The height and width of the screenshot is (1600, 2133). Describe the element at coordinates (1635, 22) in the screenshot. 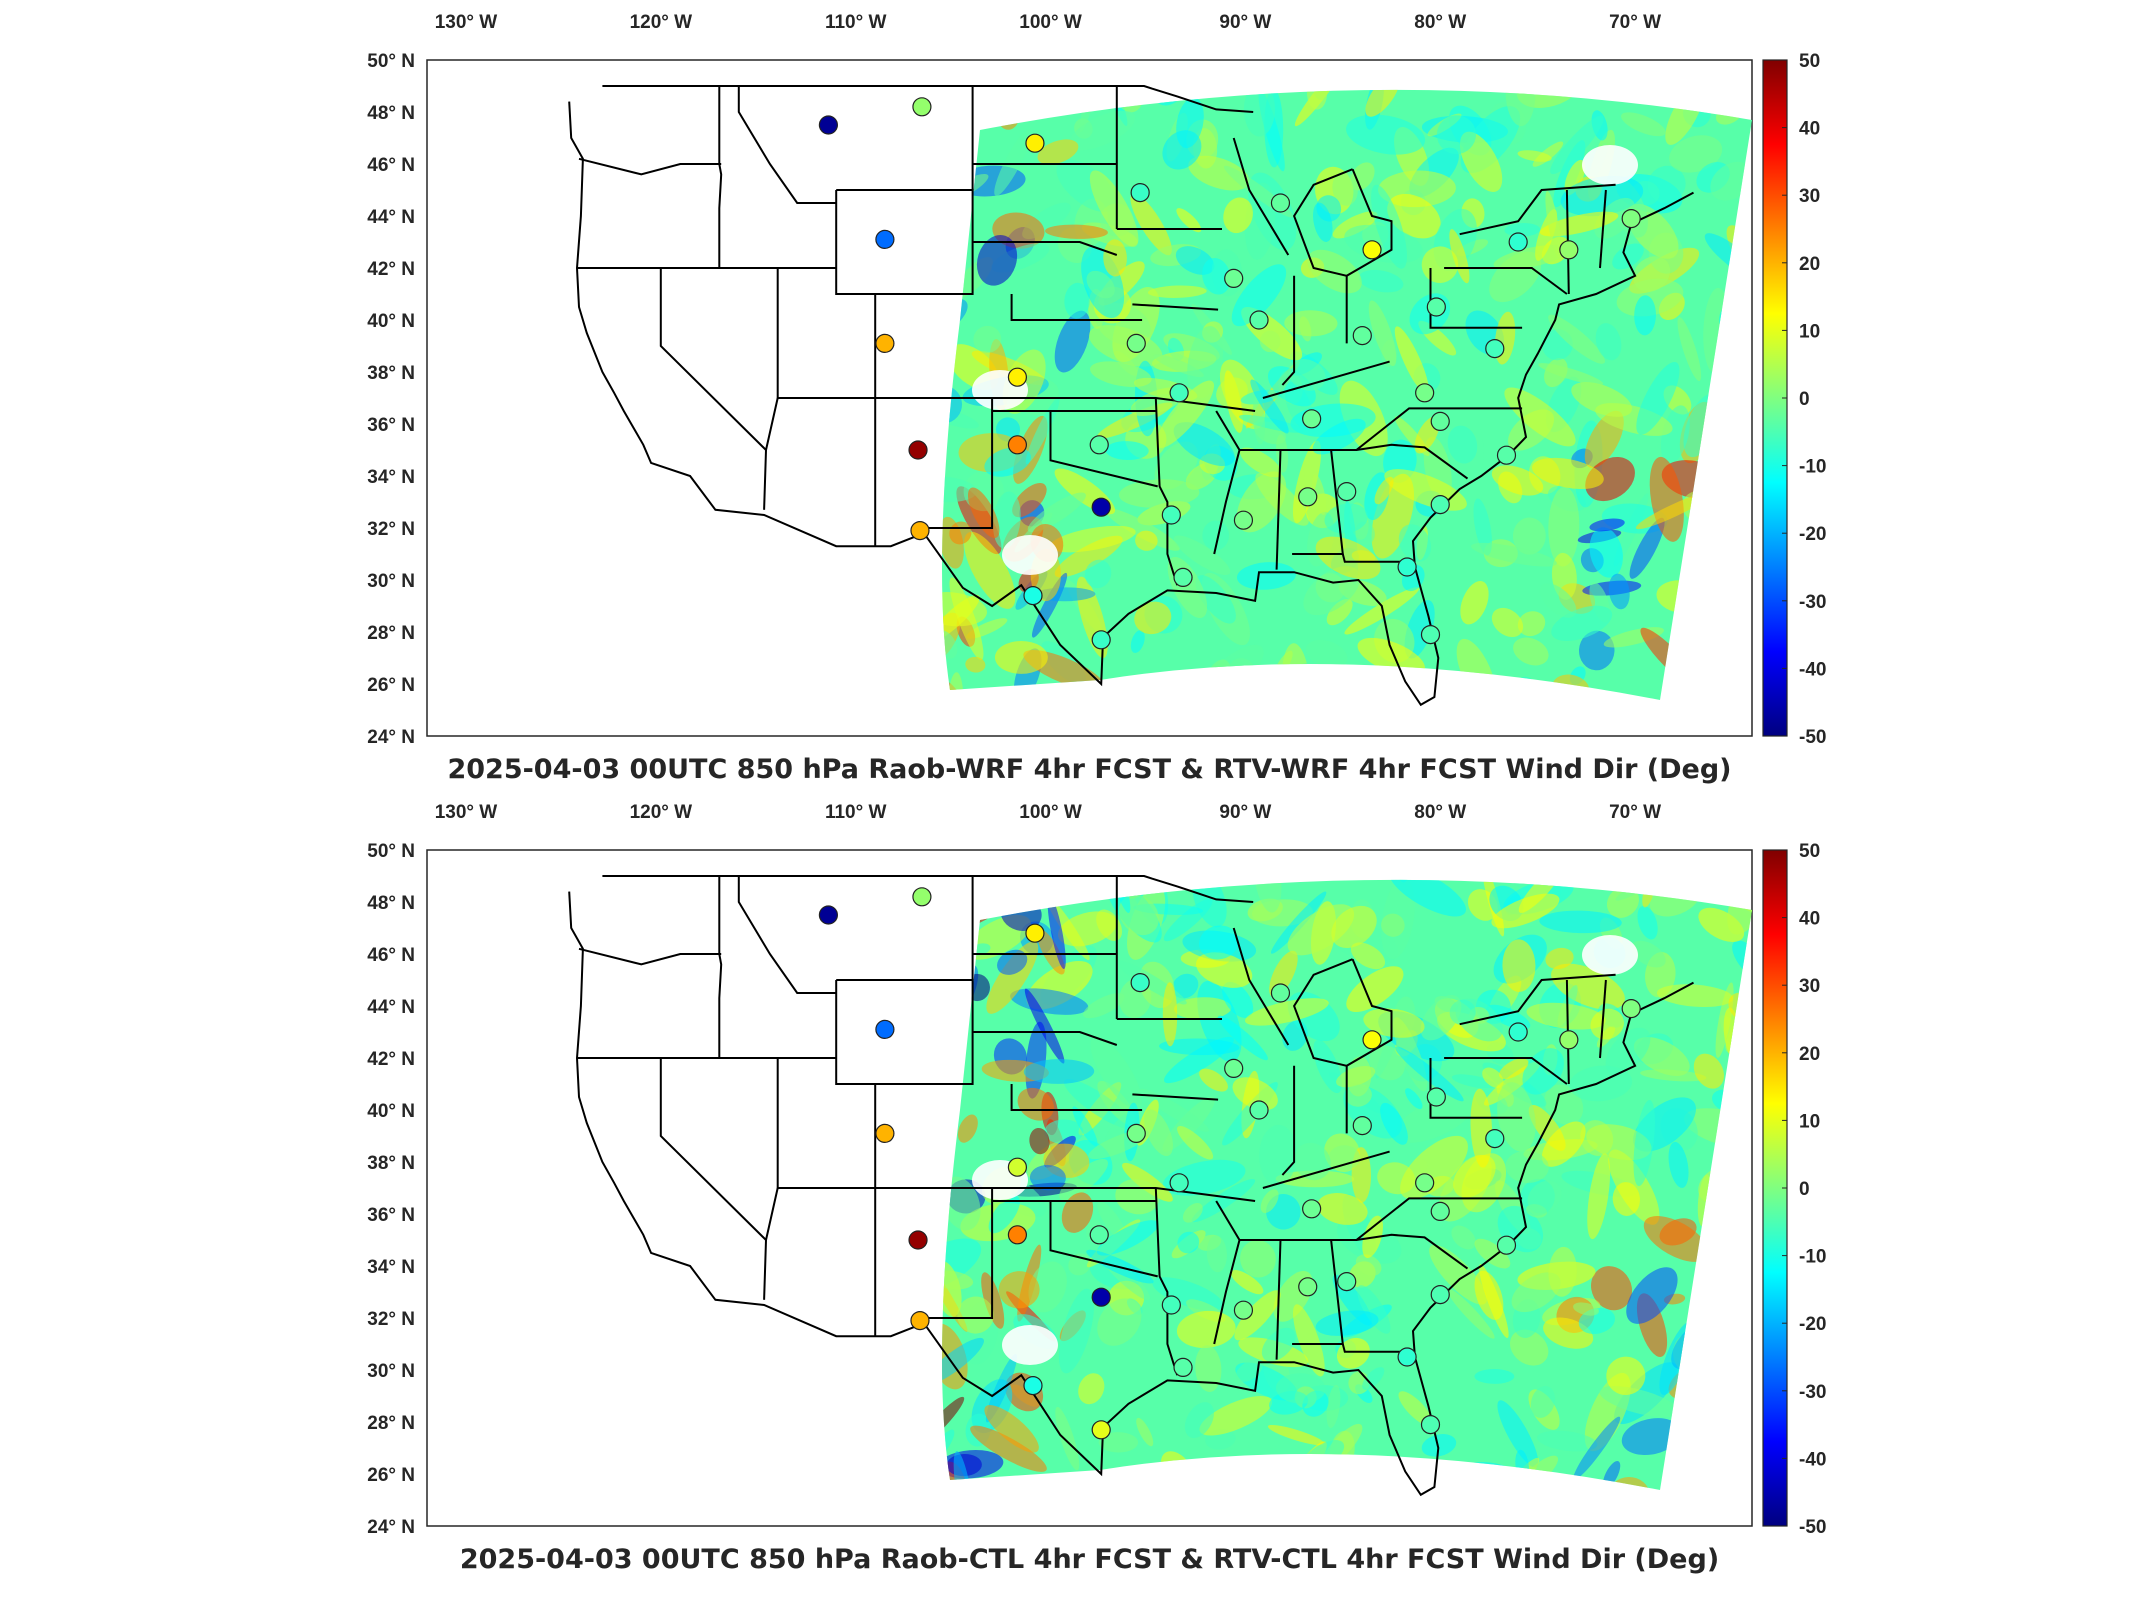

I see `lon-tick-label: 70° W` at that location.